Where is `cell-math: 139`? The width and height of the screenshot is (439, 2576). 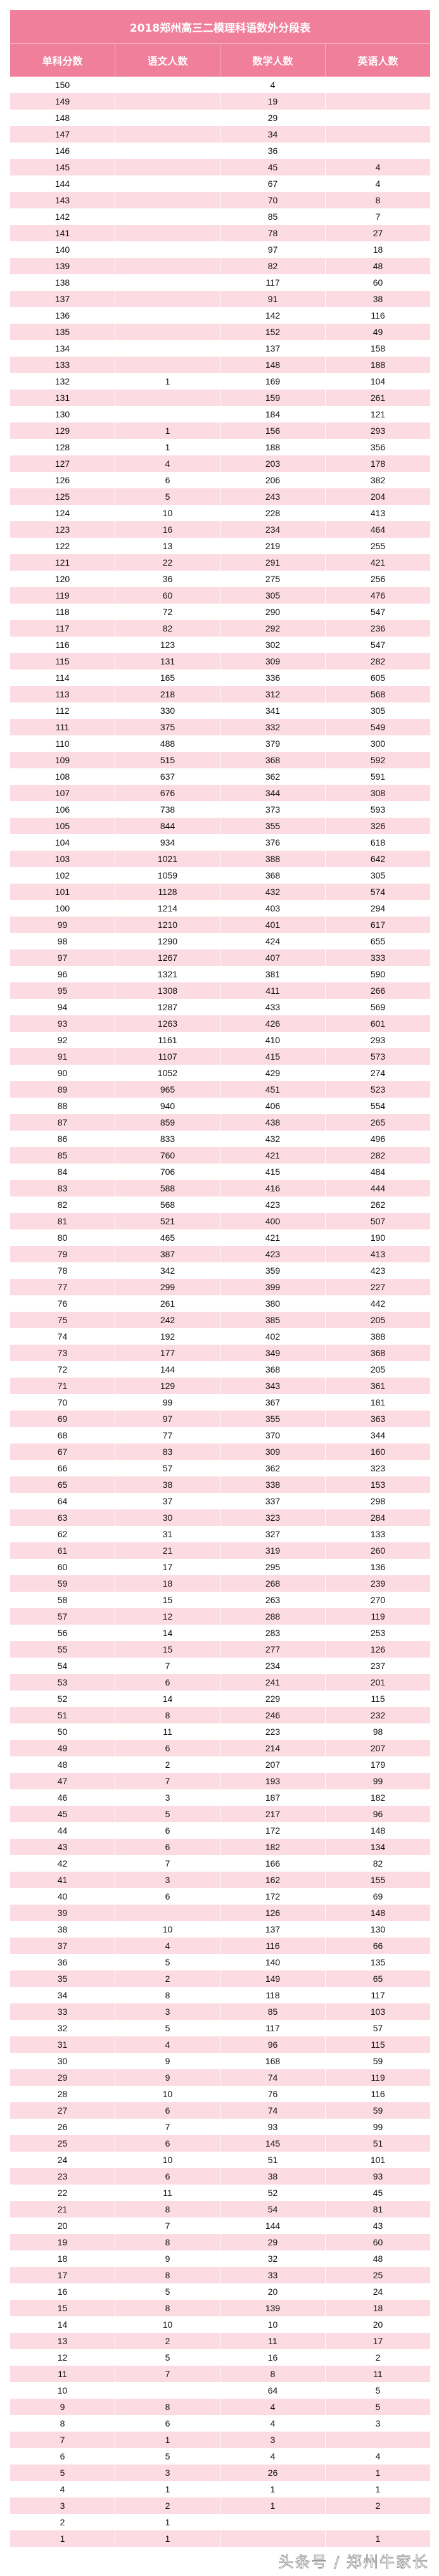 cell-math: 139 is located at coordinates (273, 2308).